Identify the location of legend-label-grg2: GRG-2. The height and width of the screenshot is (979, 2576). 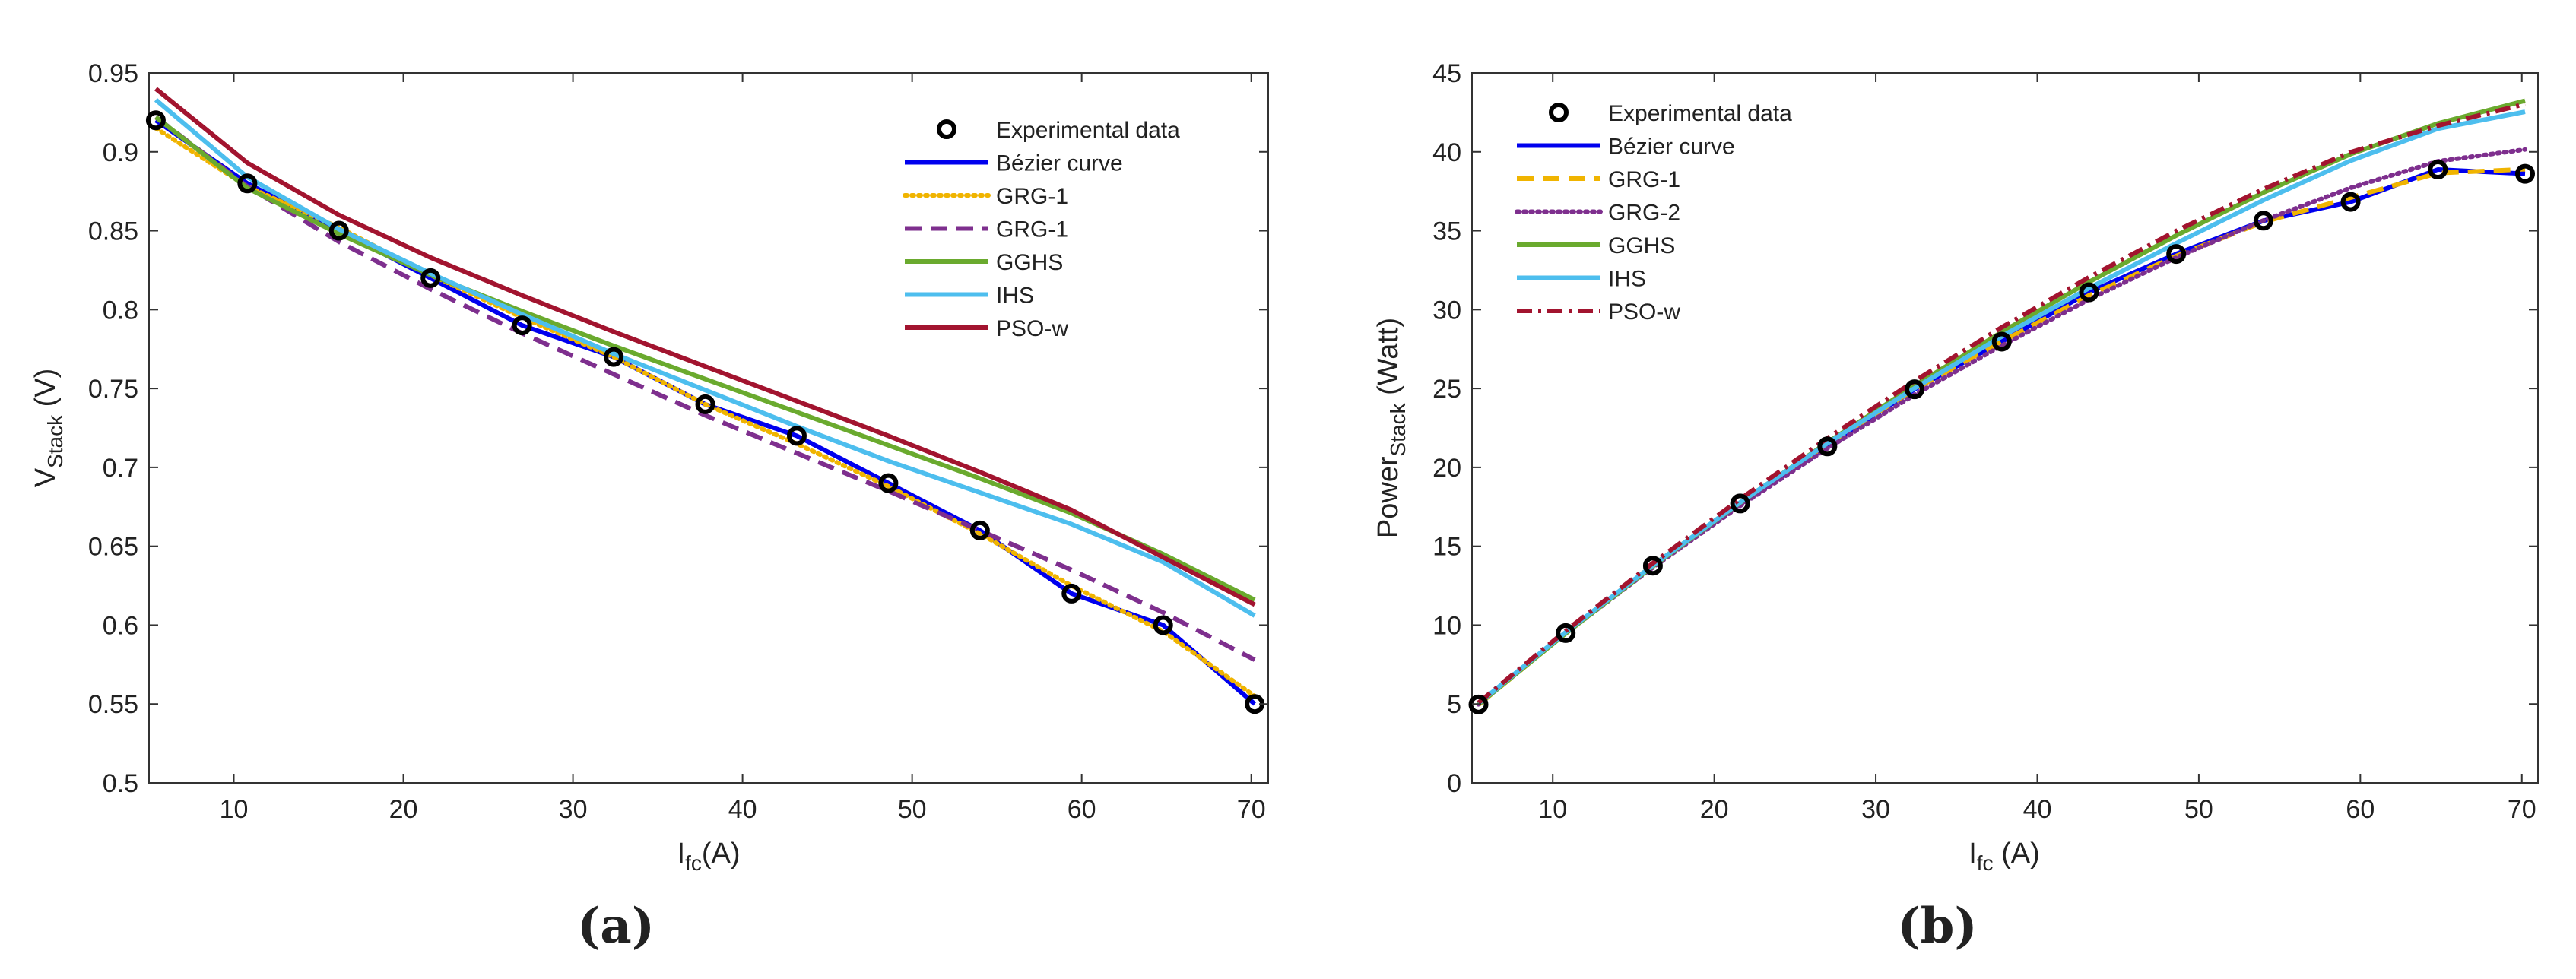
(1644, 213).